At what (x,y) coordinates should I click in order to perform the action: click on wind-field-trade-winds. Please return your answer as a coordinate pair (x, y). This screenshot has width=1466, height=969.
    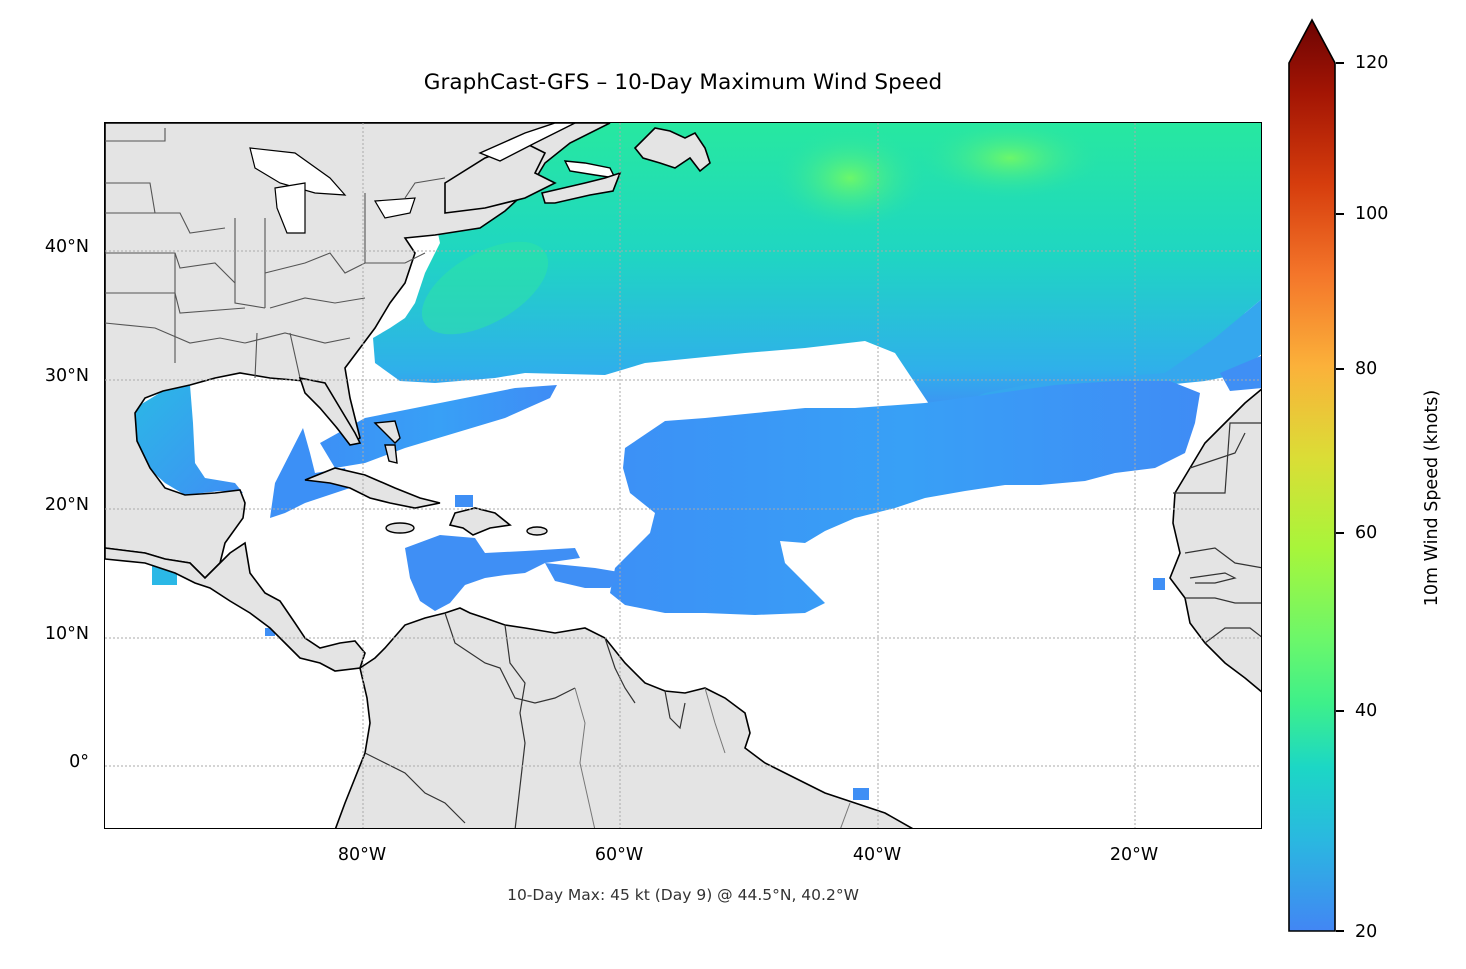
    Looking at the image, I should click on (905, 498).